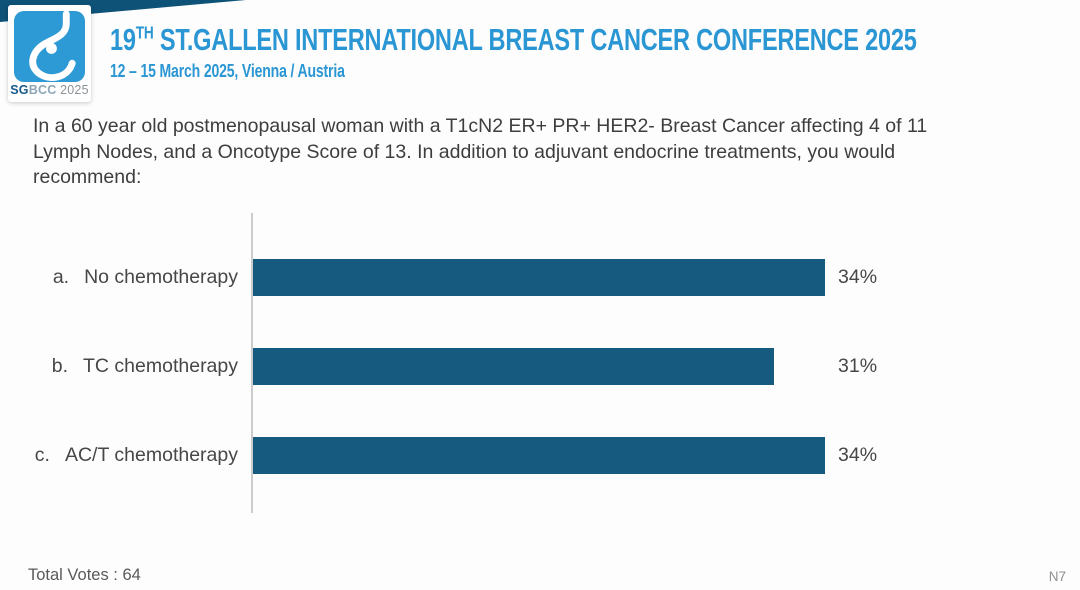  What do you see at coordinates (144, 32) in the screenshot?
I see `title-ordinal: TH` at bounding box center [144, 32].